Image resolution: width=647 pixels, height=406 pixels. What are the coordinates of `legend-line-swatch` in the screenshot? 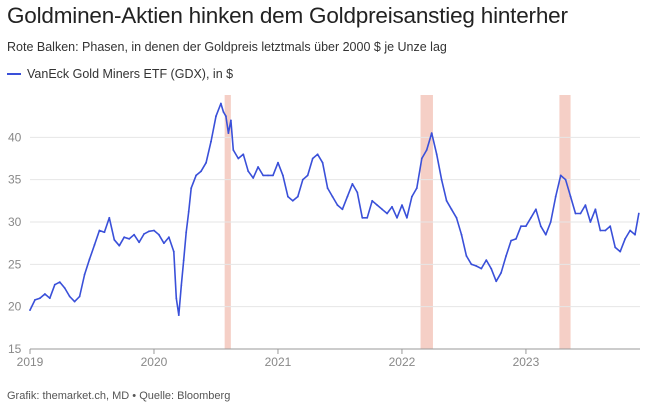 It's located at (14, 74).